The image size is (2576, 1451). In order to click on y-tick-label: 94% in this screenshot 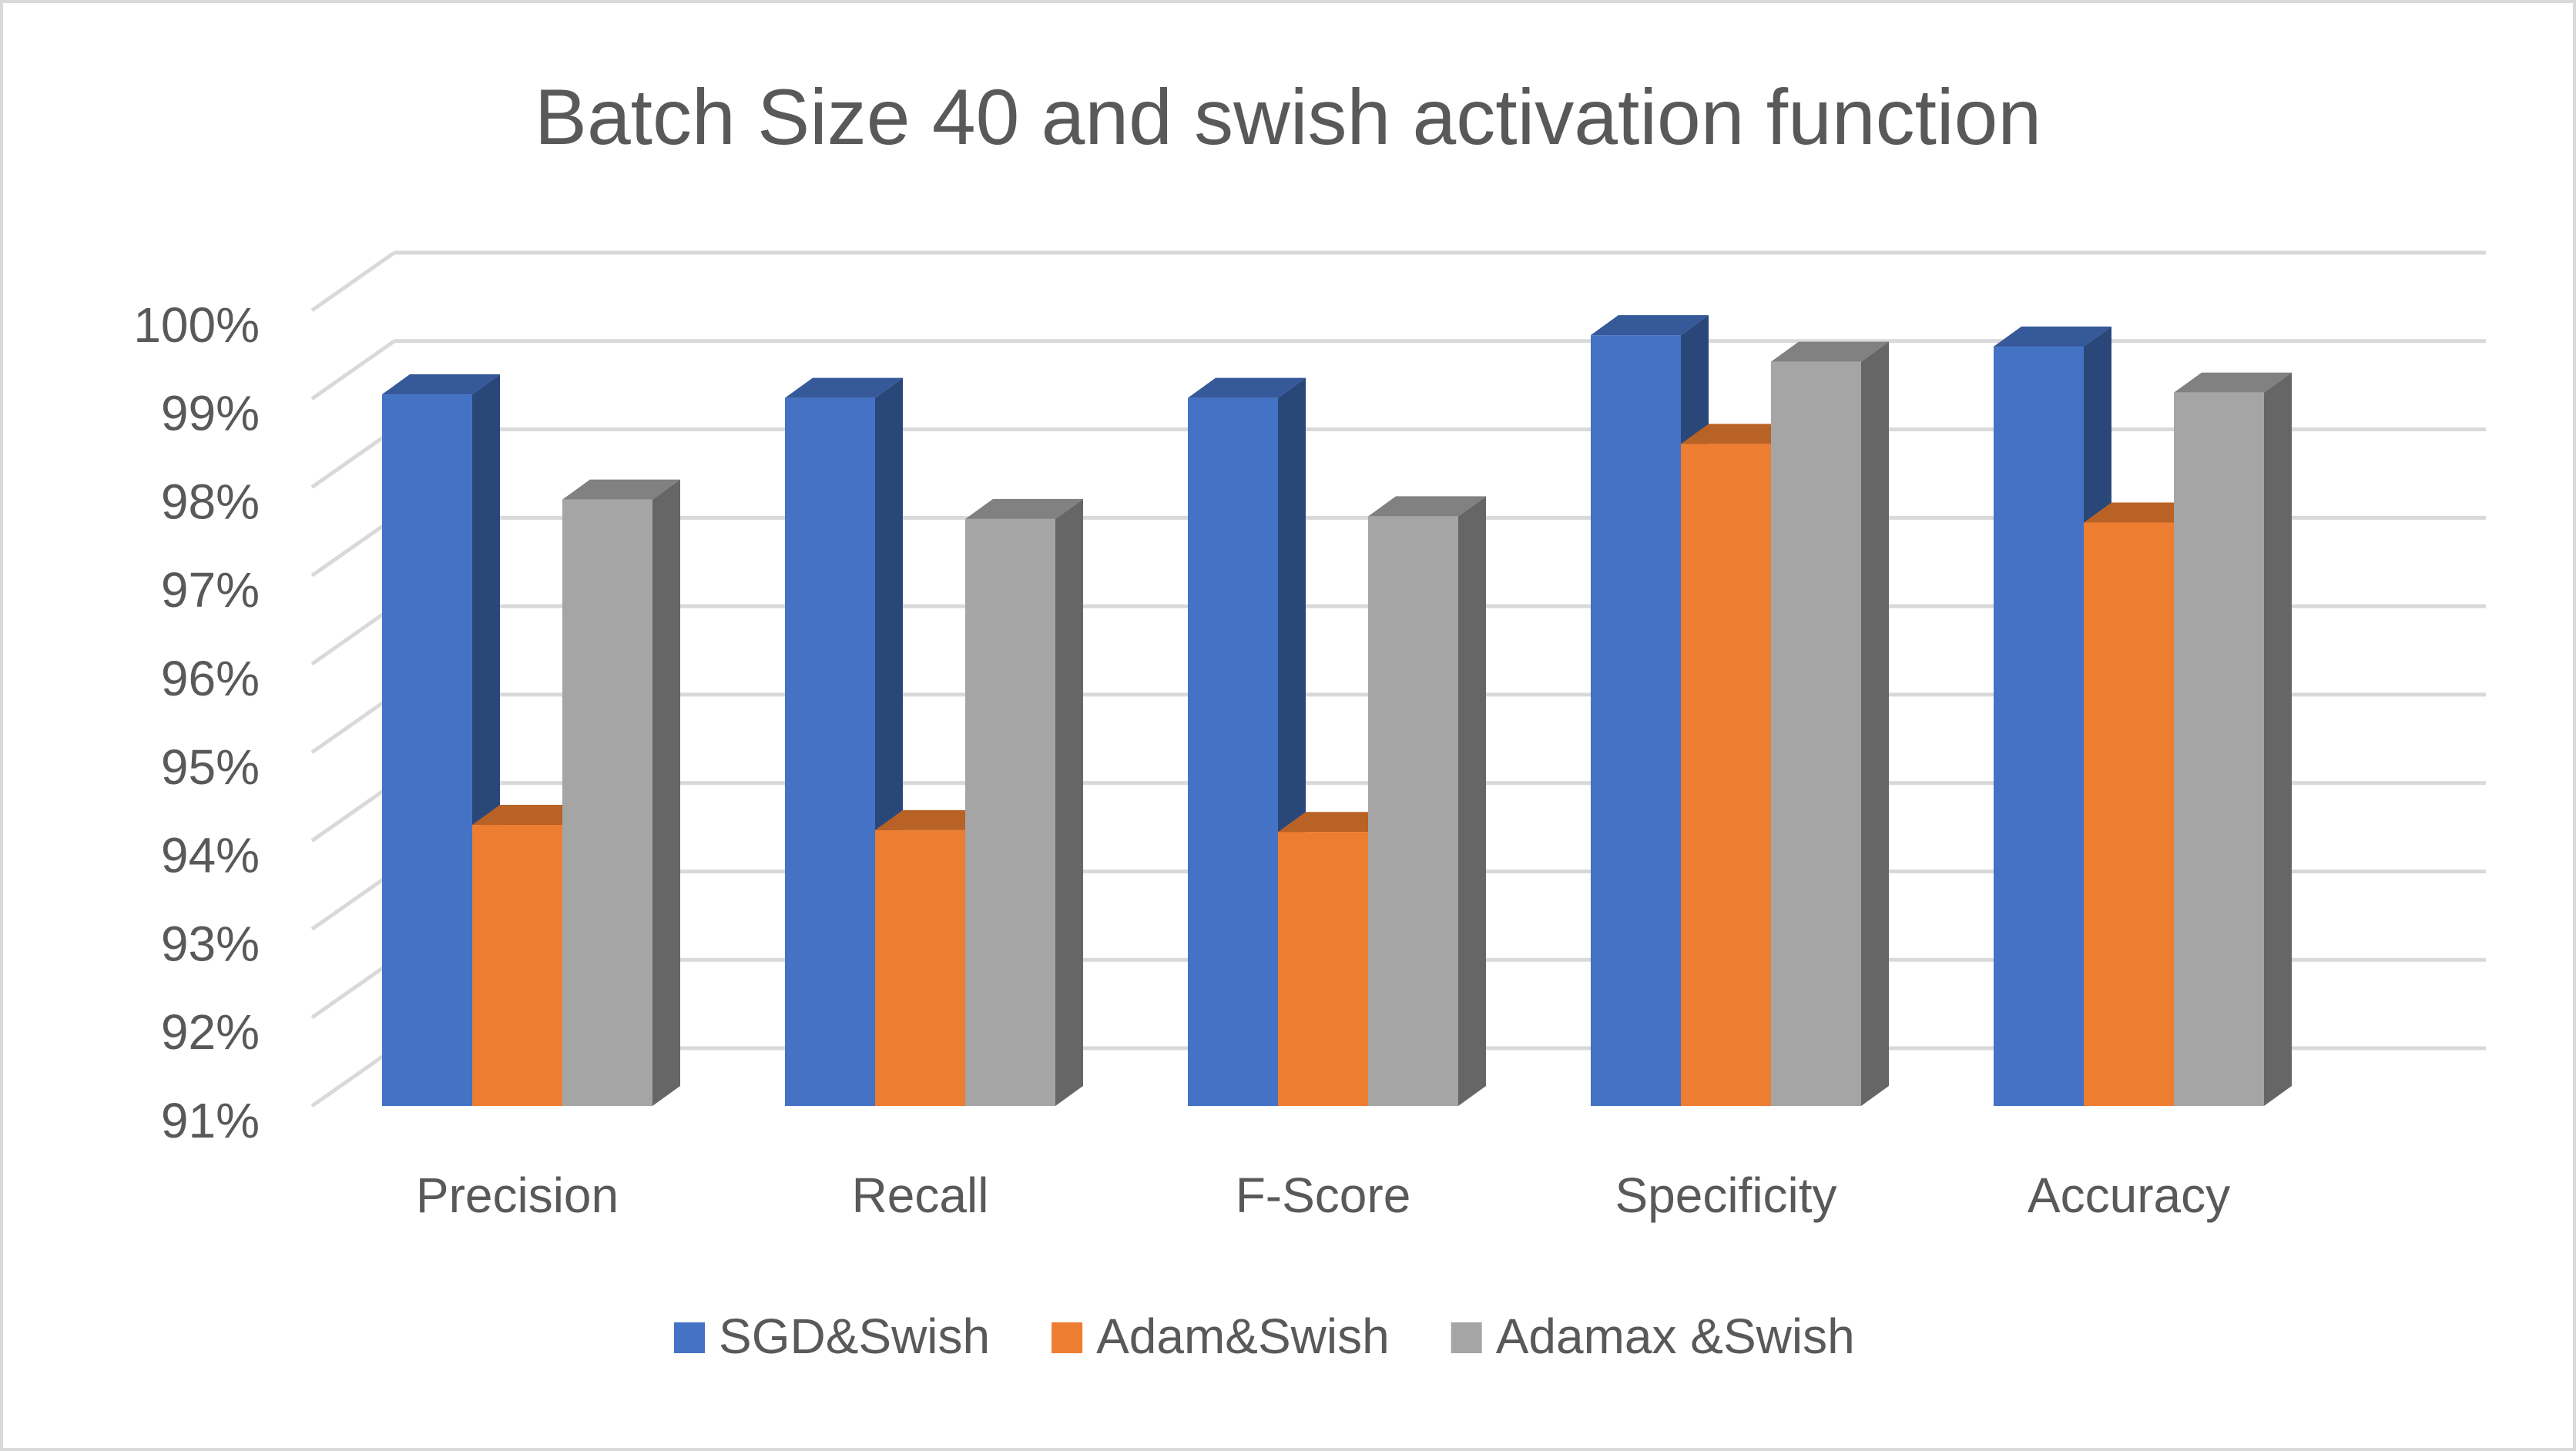, I will do `click(210, 855)`.